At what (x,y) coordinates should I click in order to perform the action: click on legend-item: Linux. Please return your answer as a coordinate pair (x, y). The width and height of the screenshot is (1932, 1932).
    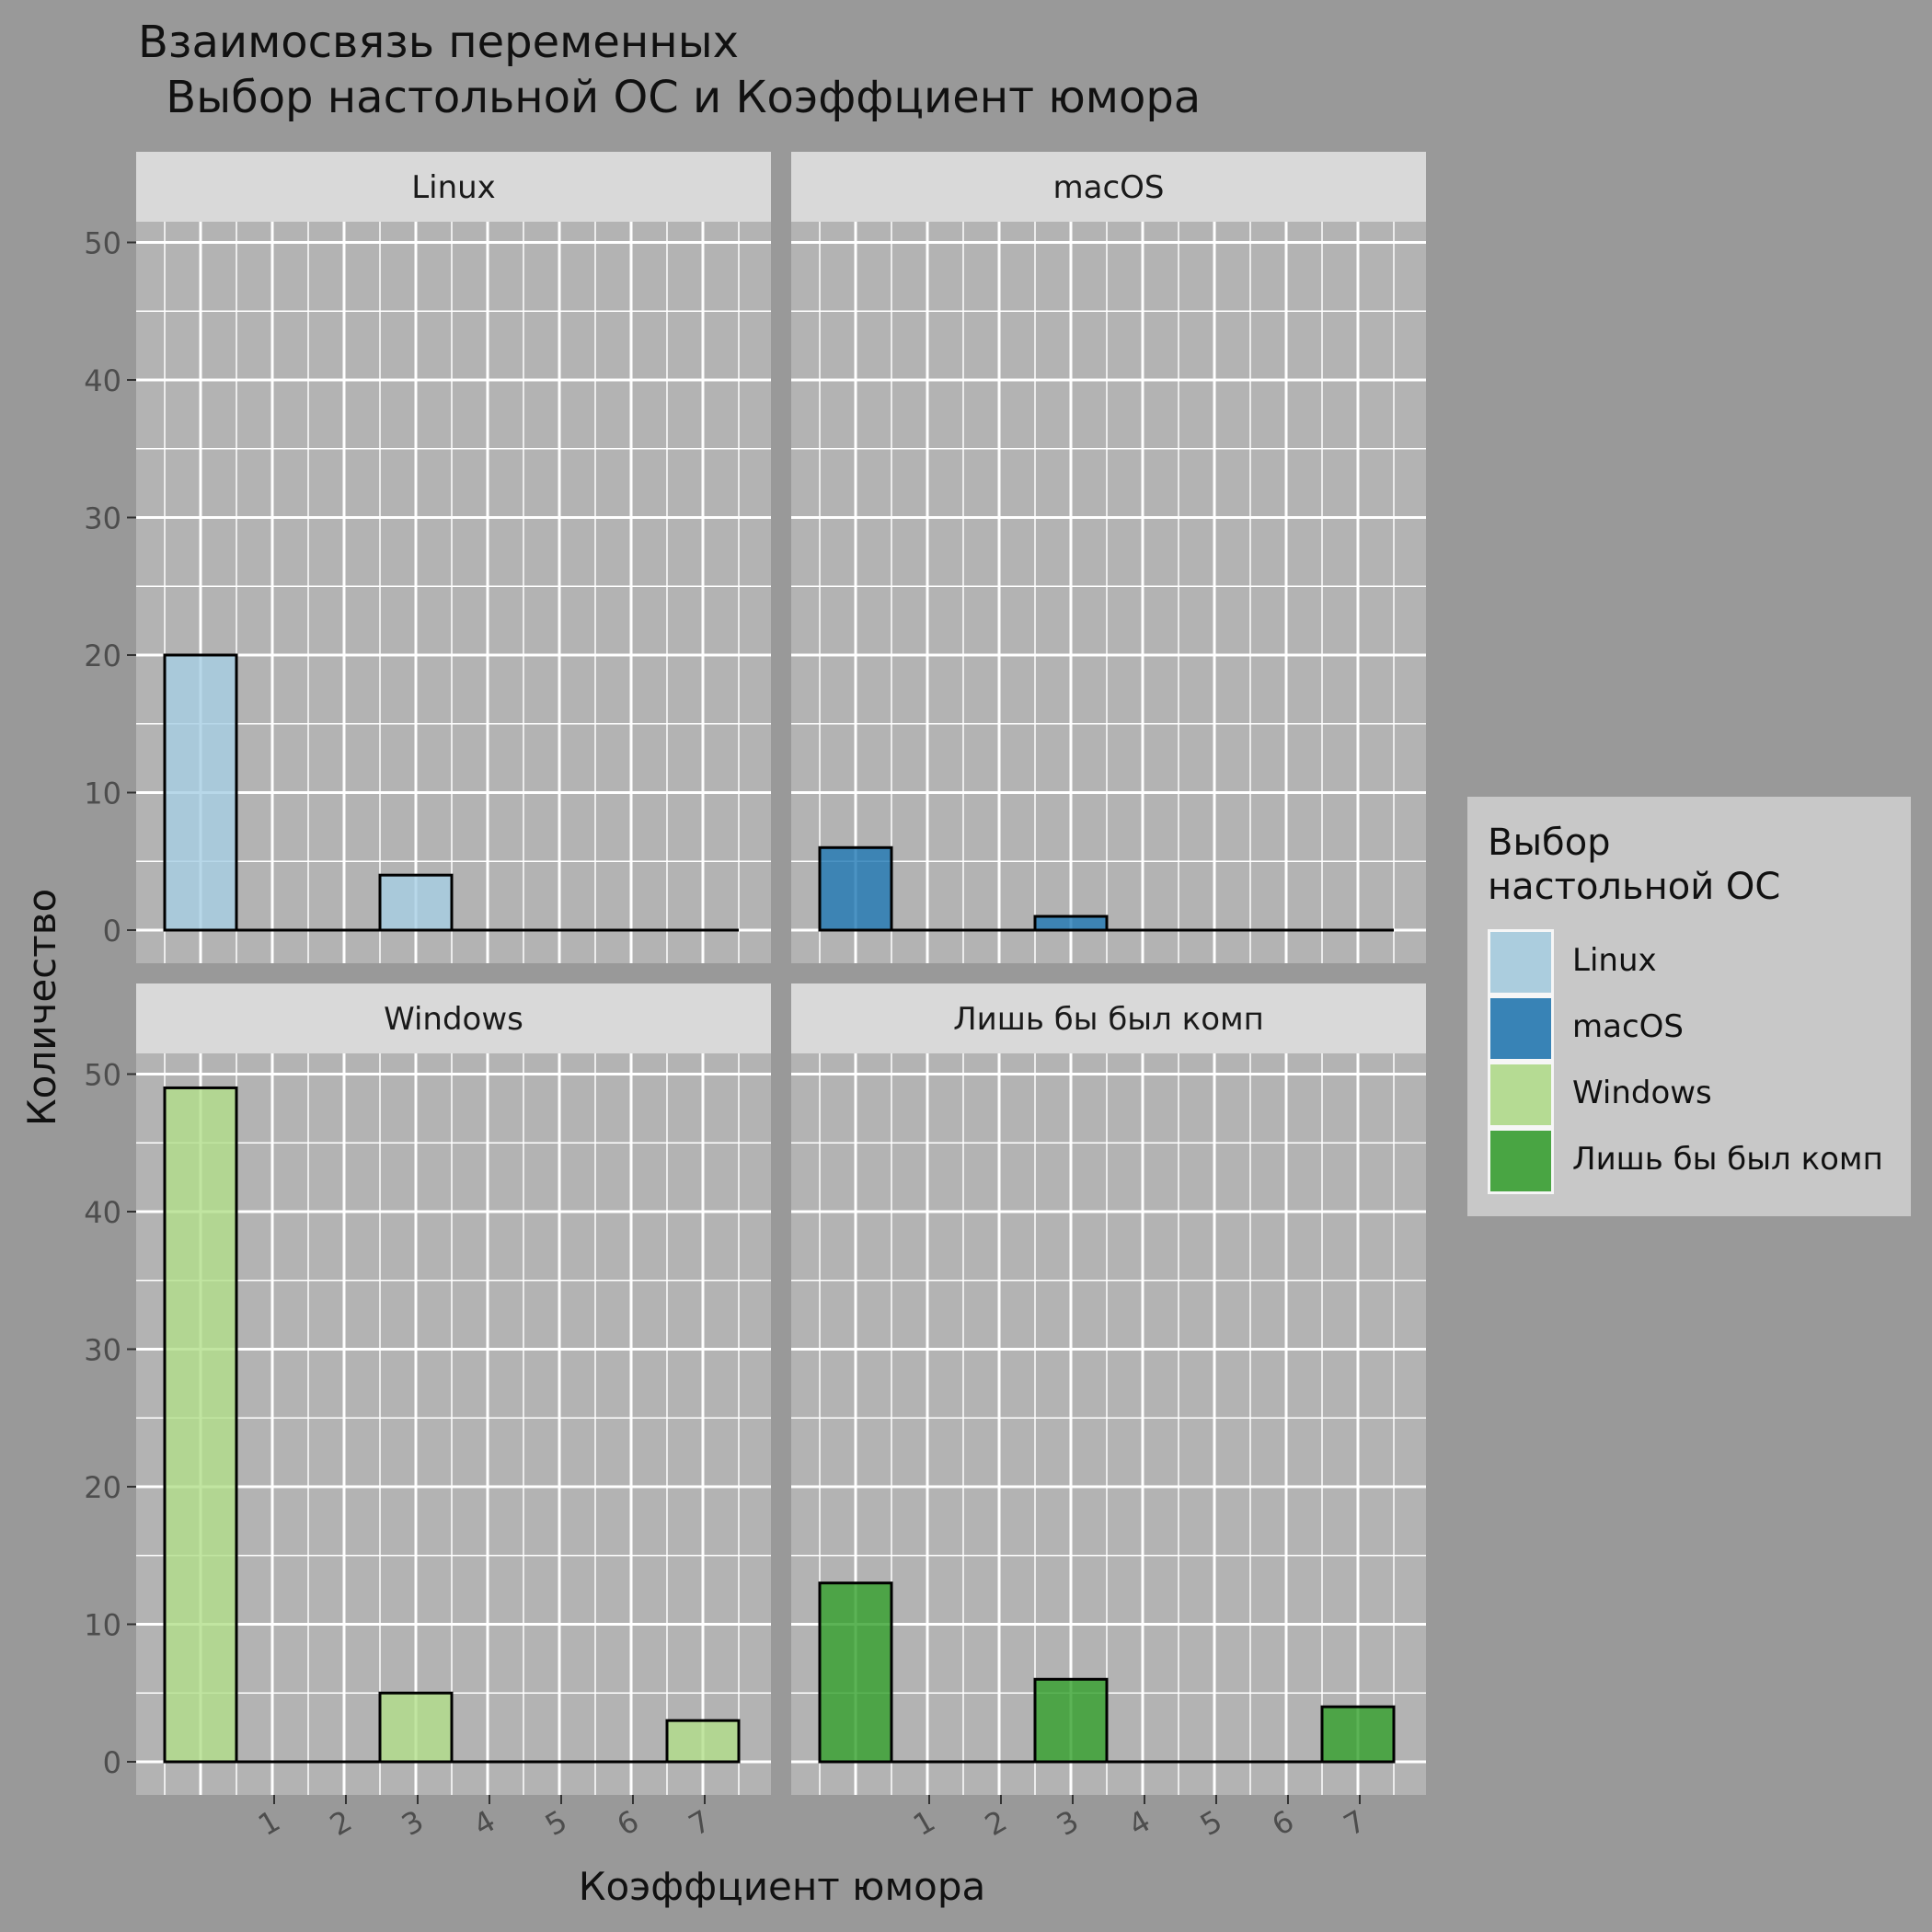
    Looking at the image, I should click on (1695, 962).